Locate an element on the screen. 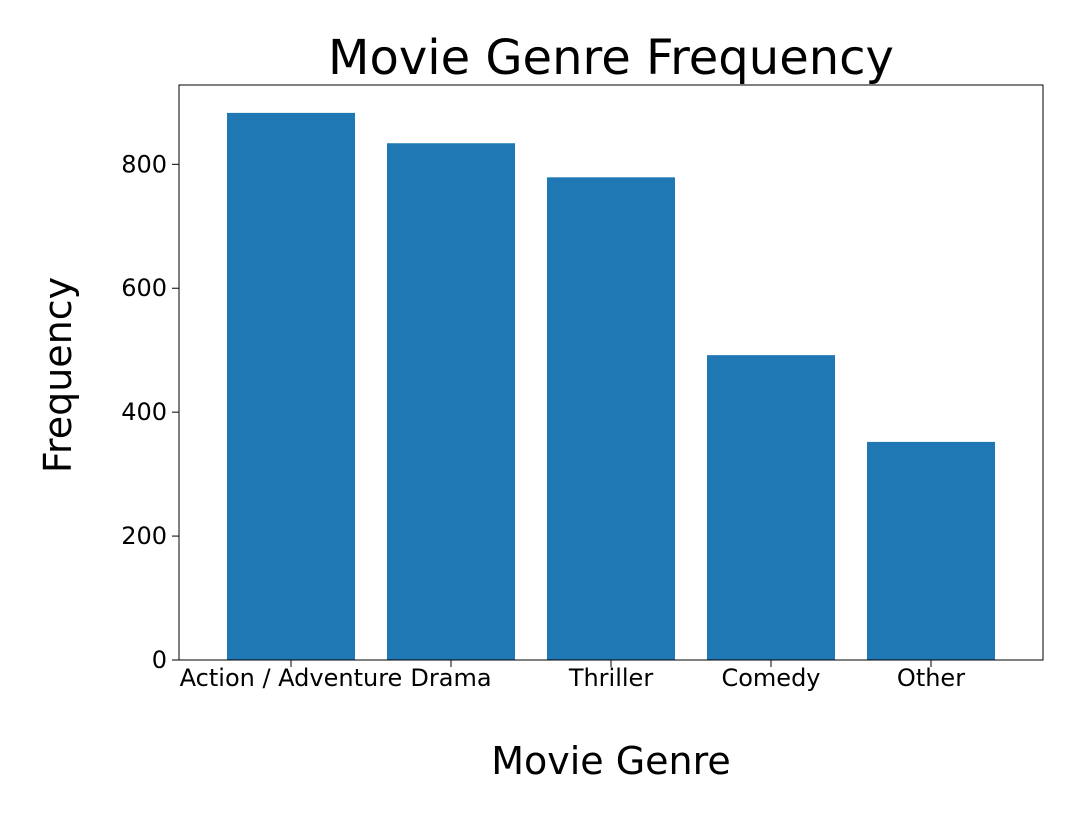  x-tick-label: Drama is located at coordinates (450, 678).